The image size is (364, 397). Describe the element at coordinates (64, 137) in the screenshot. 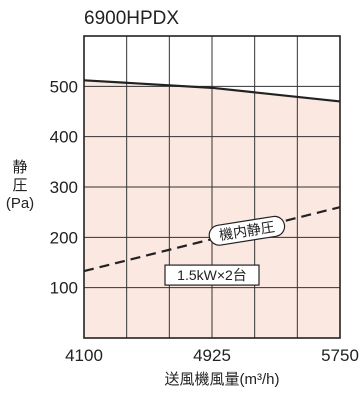

I see `y-tick-label: 400` at that location.